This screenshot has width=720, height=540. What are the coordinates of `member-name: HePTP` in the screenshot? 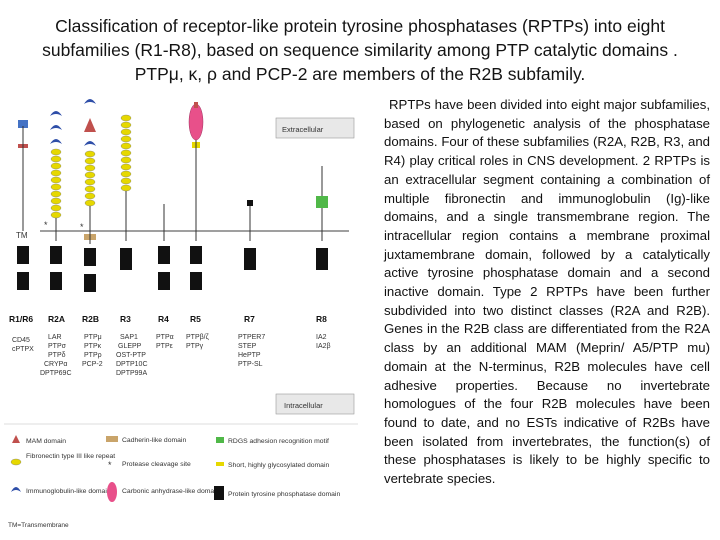 It's located at (249, 355).